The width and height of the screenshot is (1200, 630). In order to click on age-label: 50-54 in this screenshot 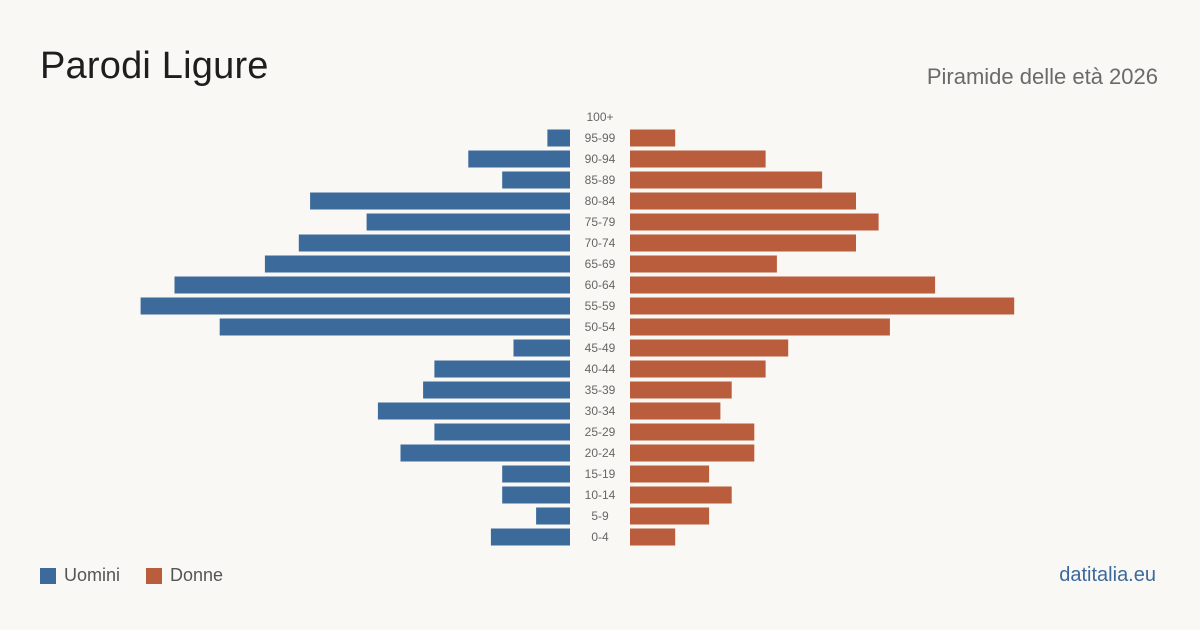, I will do `click(600, 327)`.